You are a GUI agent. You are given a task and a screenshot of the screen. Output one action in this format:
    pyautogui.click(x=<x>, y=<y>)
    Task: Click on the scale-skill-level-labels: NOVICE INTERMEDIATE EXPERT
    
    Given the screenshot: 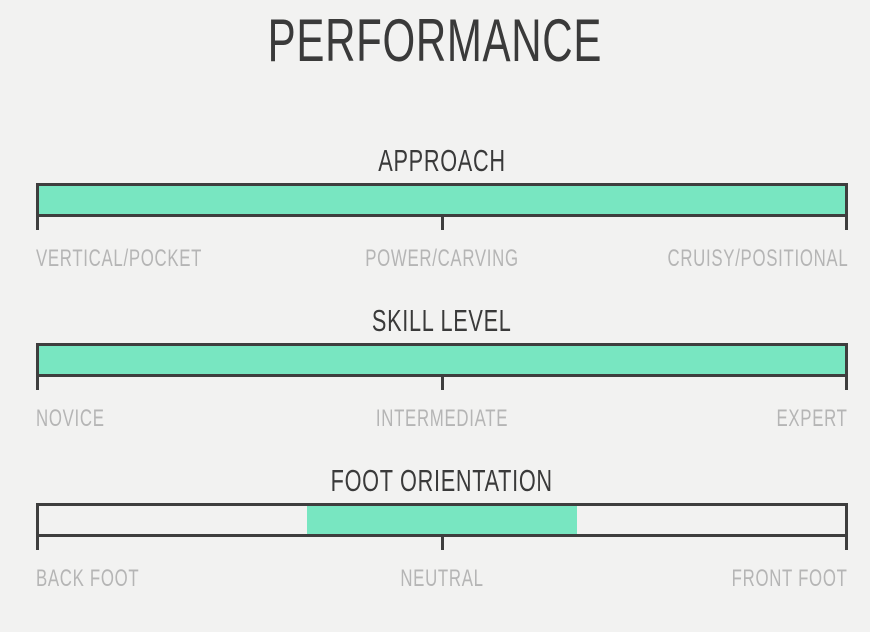 What is the action you would take?
    pyautogui.click(x=442, y=419)
    